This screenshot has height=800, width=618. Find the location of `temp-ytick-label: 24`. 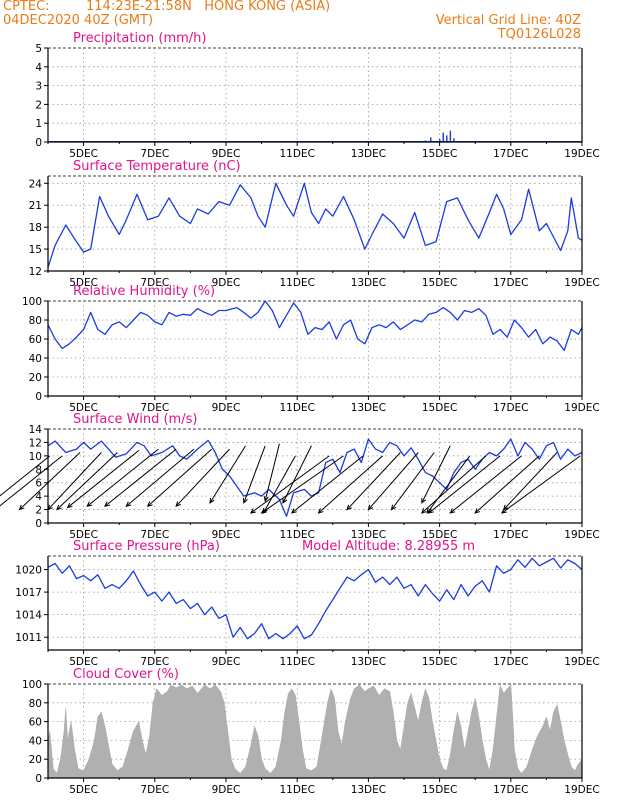

temp-ytick-label: 24 is located at coordinates (36, 184).